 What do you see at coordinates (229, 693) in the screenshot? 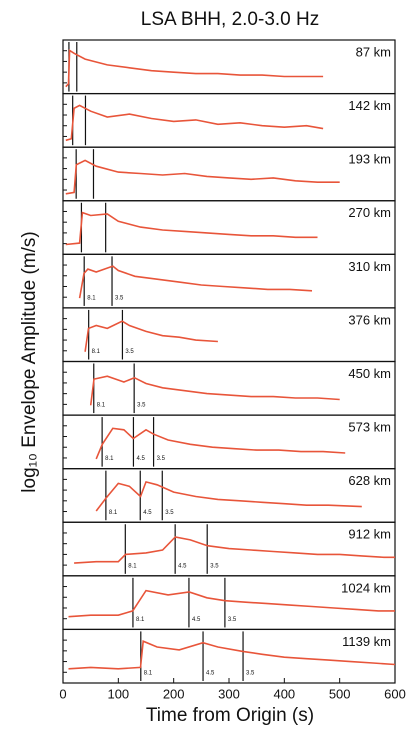
I see `x-tick-label: 300` at bounding box center [229, 693].